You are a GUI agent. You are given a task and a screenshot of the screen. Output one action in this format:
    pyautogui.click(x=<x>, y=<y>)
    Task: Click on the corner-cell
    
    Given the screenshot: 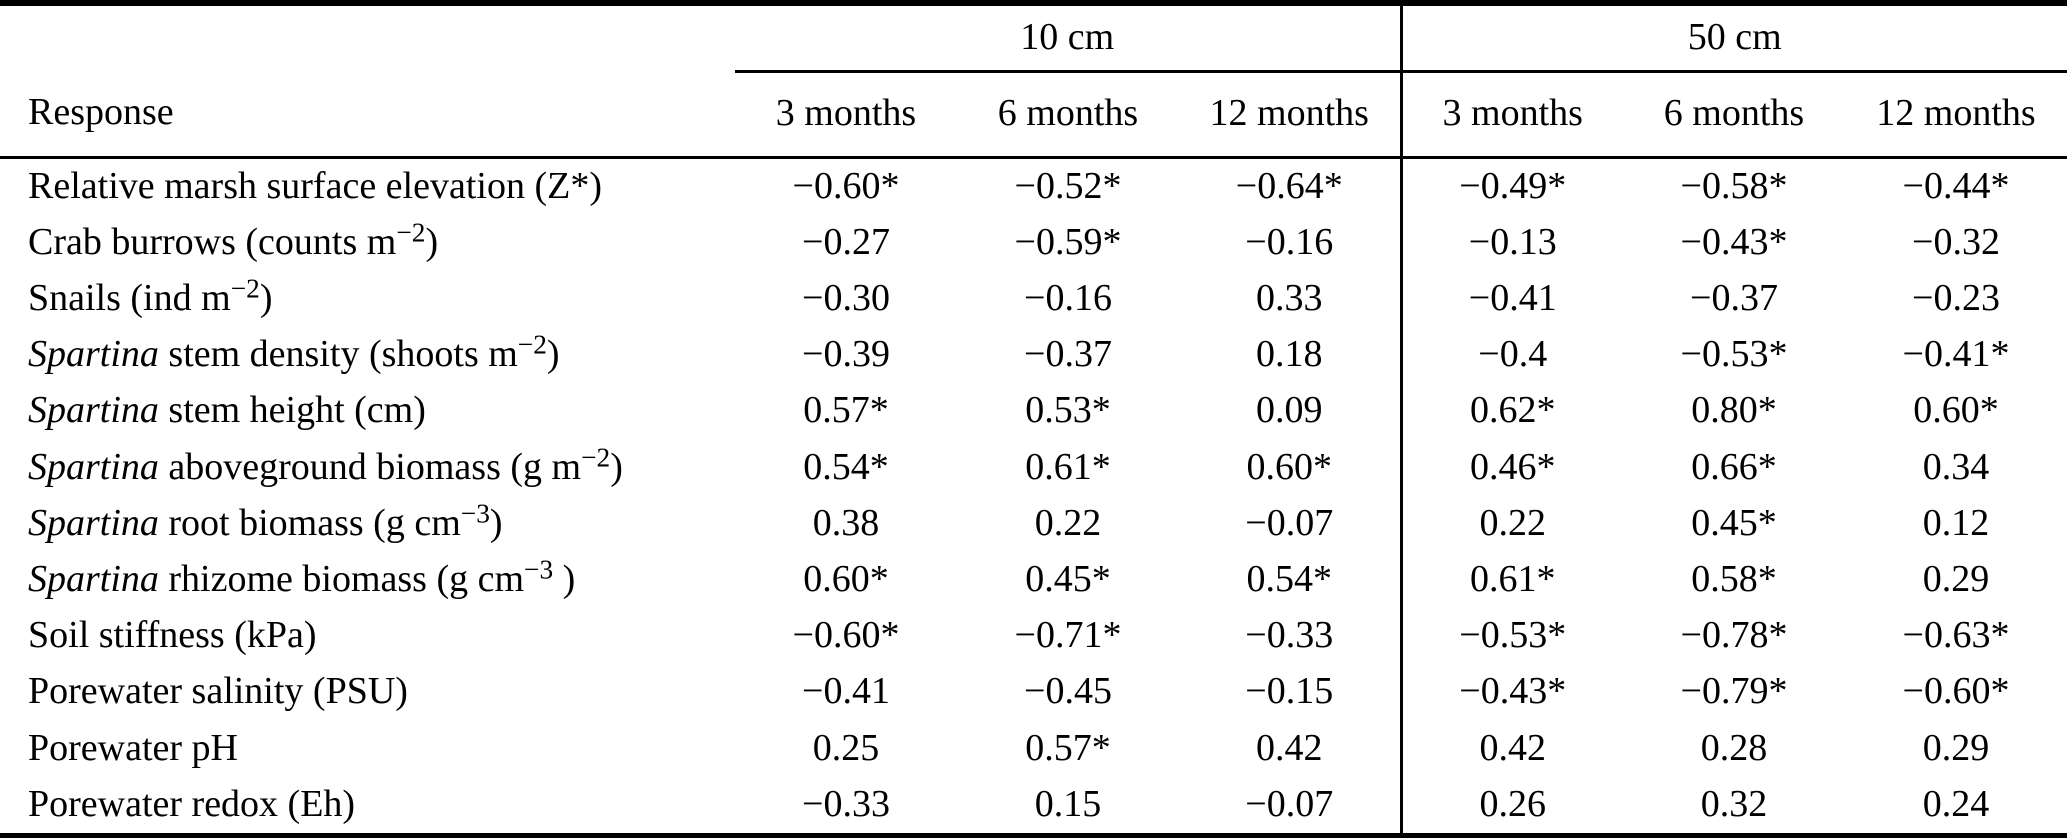 What is the action you would take?
    pyautogui.click(x=367, y=37)
    